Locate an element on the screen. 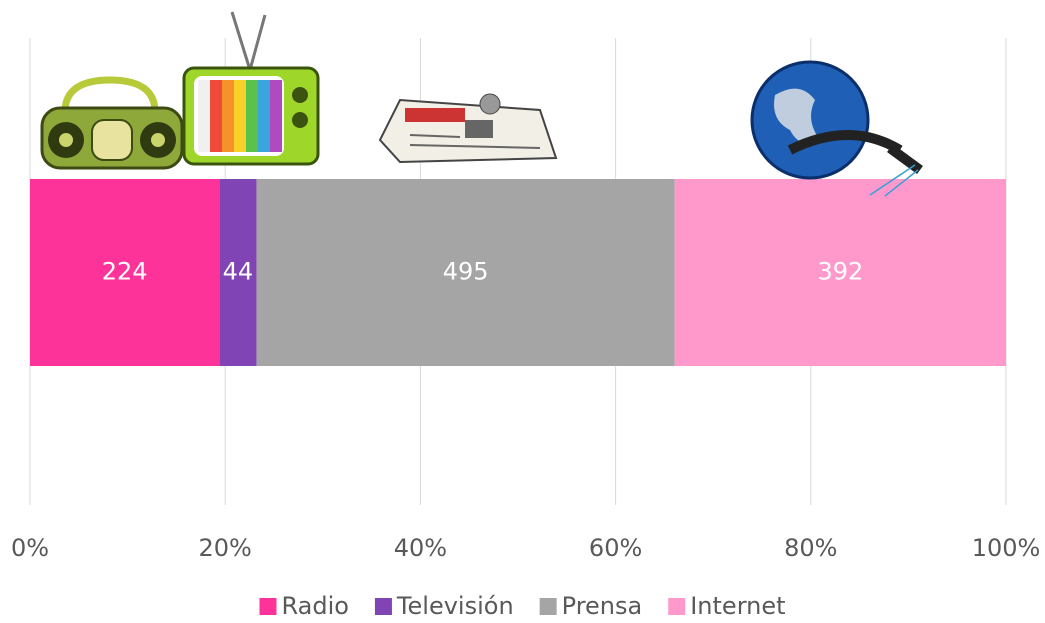 Image resolution: width=1045 pixels, height=623 pixels. globe-icon is located at coordinates (836, 128).